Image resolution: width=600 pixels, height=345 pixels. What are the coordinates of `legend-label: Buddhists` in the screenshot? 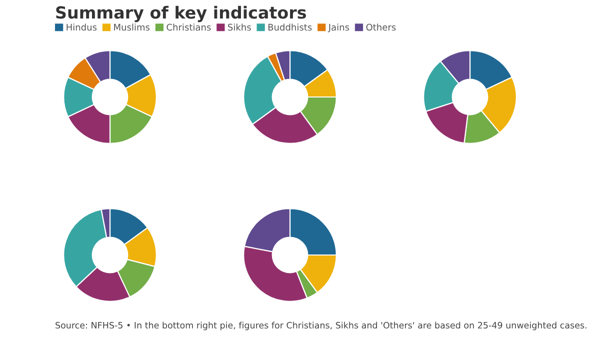 It's located at (290, 27).